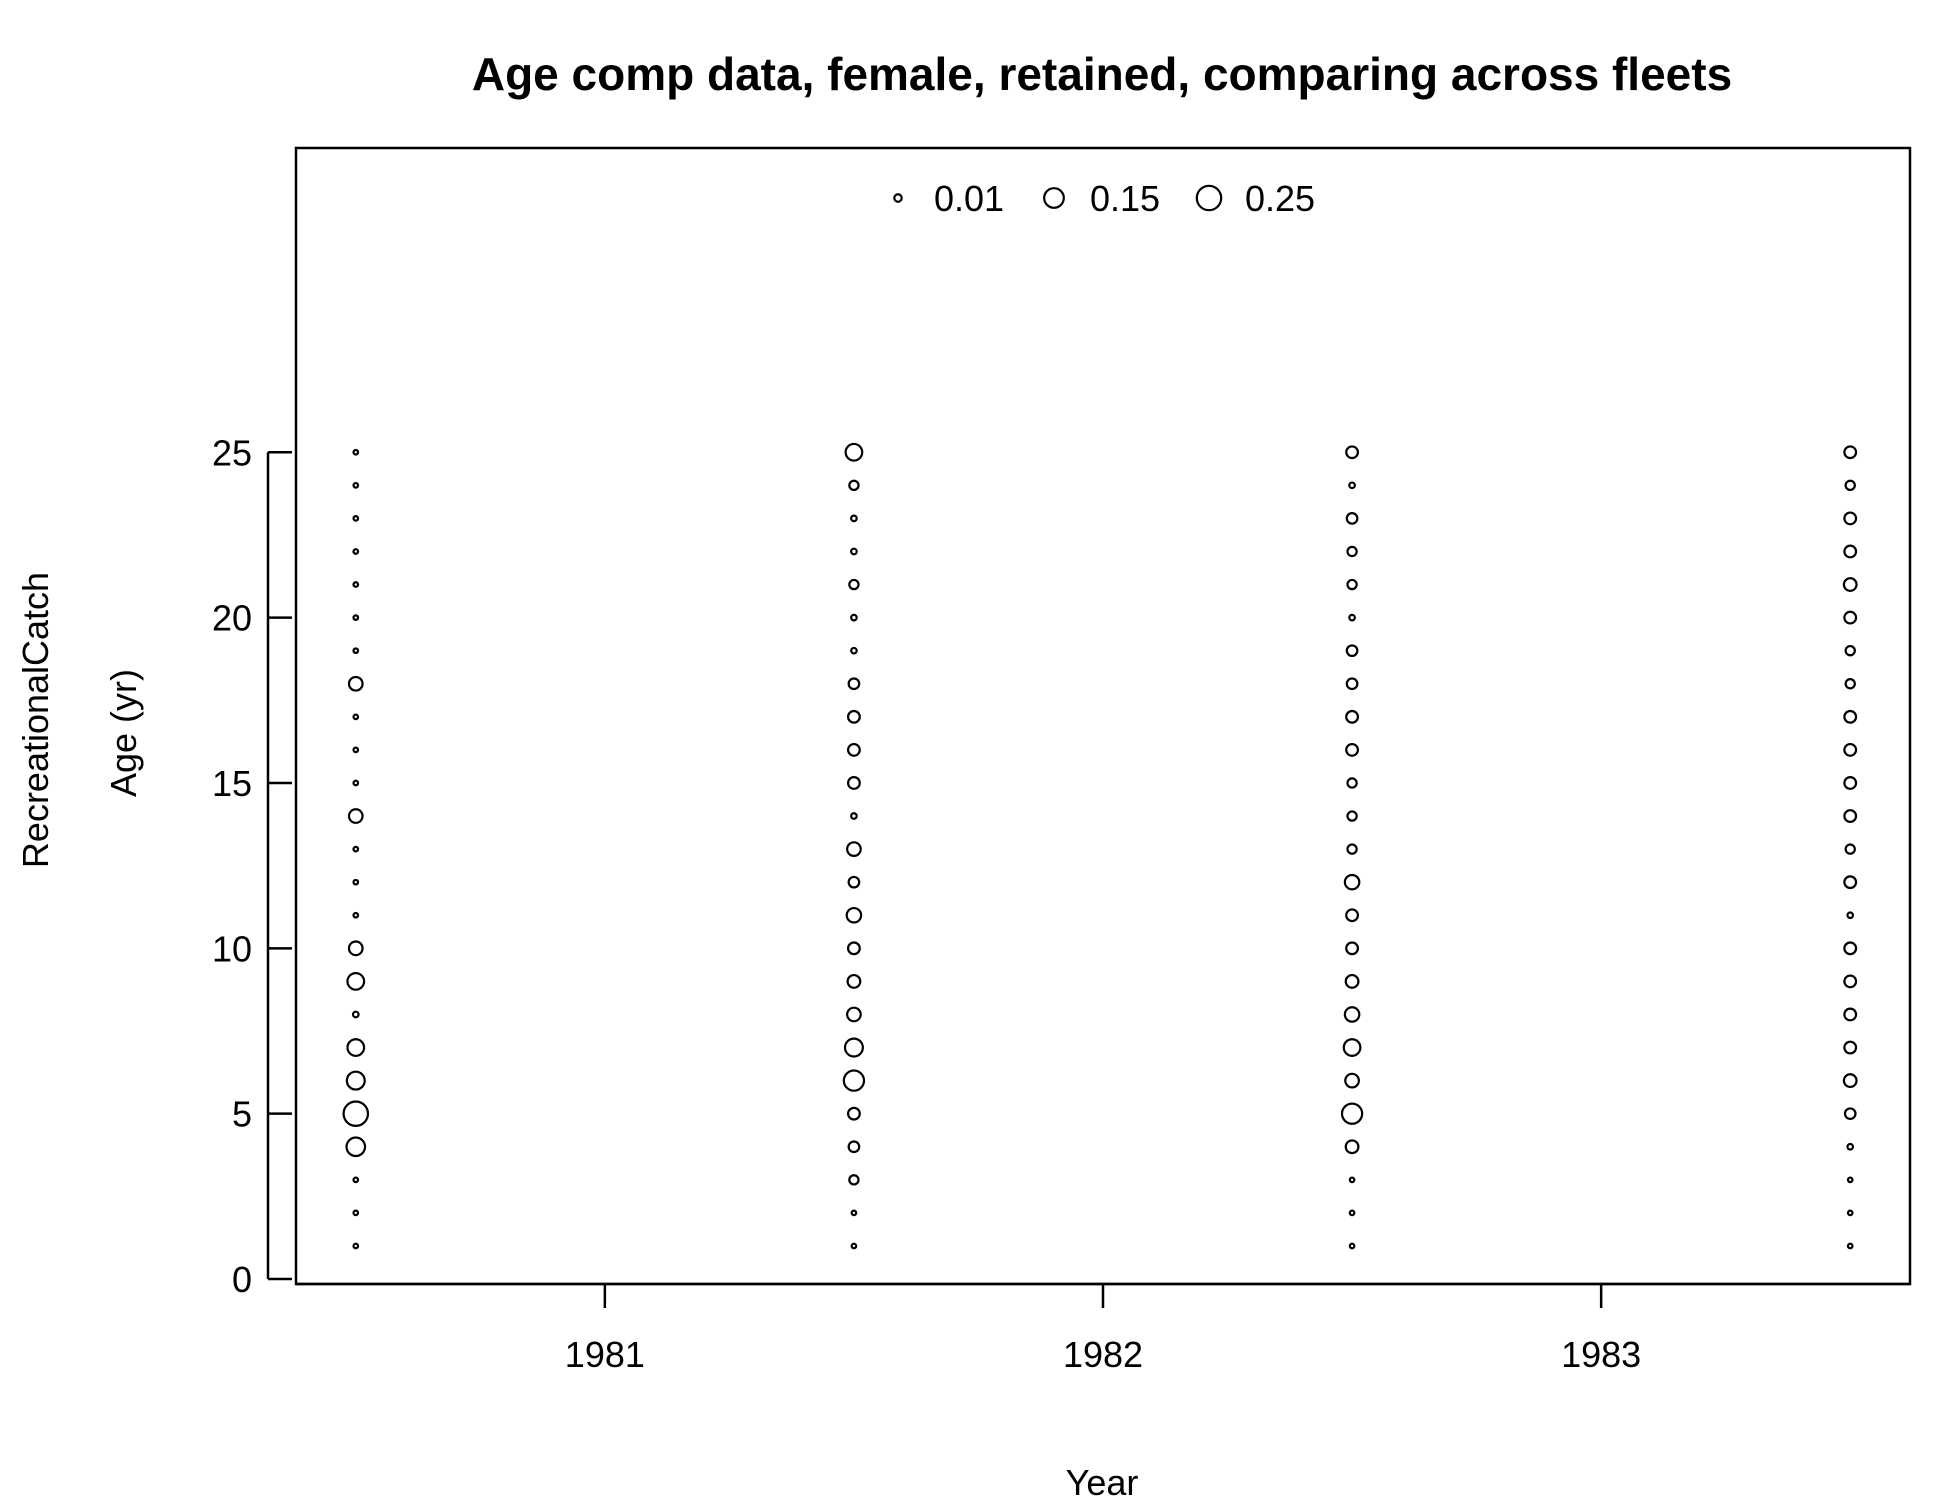 The image size is (1950, 1500). What do you see at coordinates (605, 1354) in the screenshot?
I see `x-tick-label: 1981` at bounding box center [605, 1354].